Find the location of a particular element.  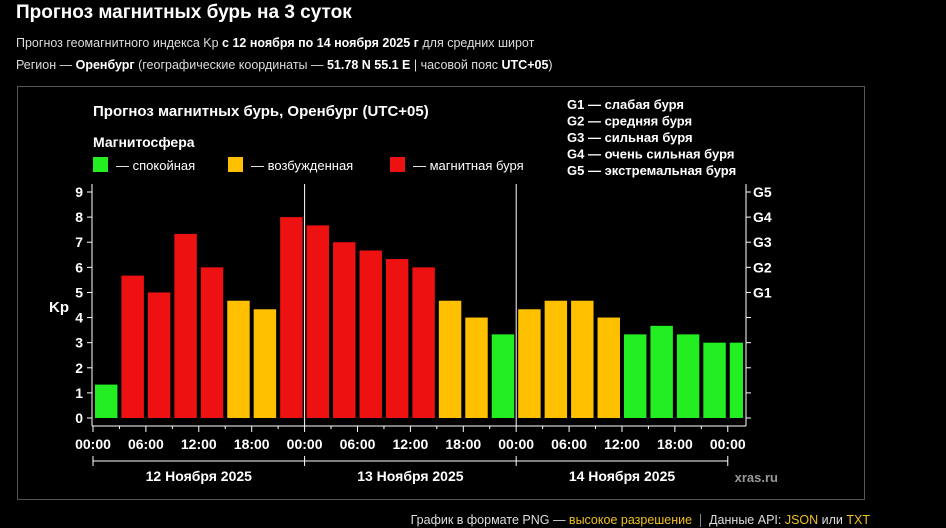

x-tick-label-11: 18:00 is located at coordinates (675, 444).